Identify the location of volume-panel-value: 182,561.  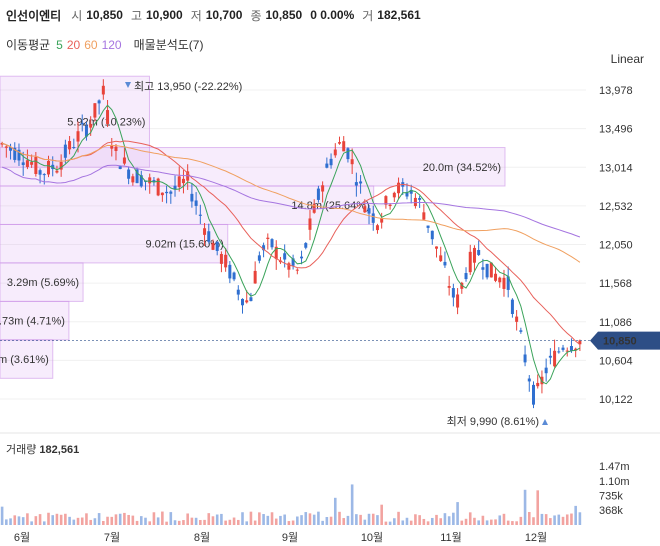
(59, 450).